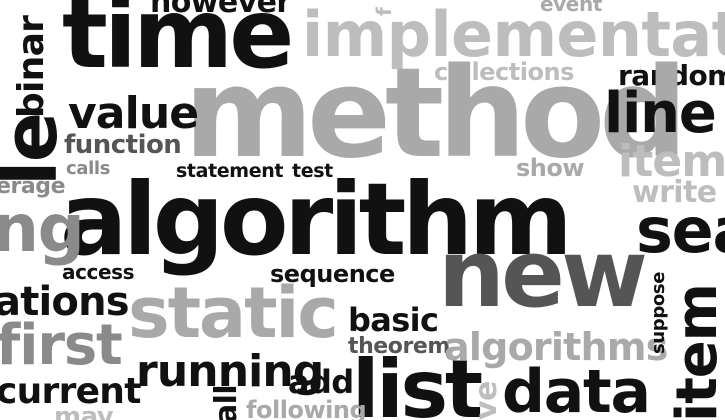 This screenshot has width=725, height=420. I want to click on word-test: test, so click(312, 171).